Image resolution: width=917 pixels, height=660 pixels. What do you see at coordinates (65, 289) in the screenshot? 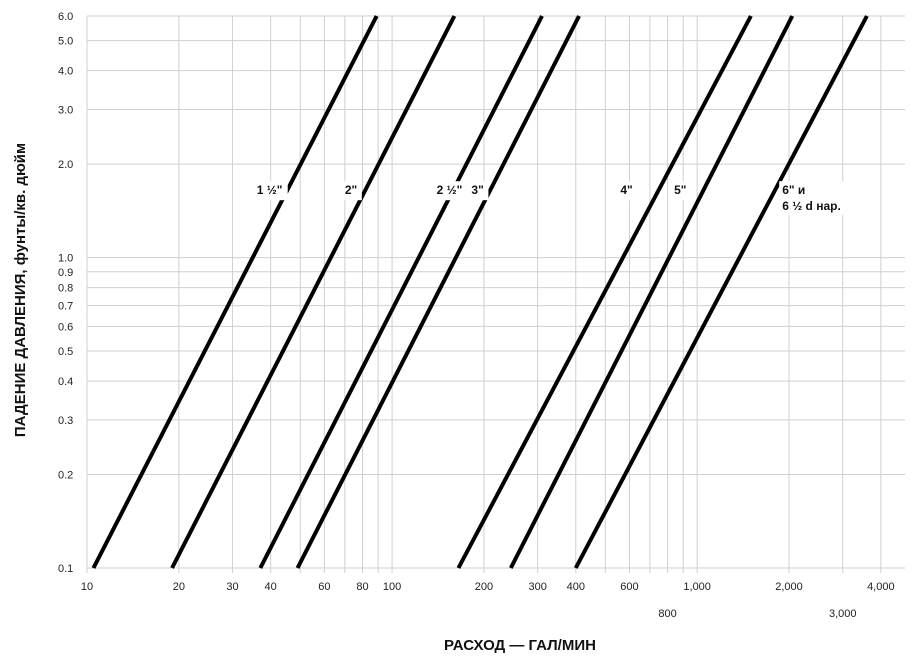
I see `y-tick-label: 0.8` at bounding box center [65, 289].